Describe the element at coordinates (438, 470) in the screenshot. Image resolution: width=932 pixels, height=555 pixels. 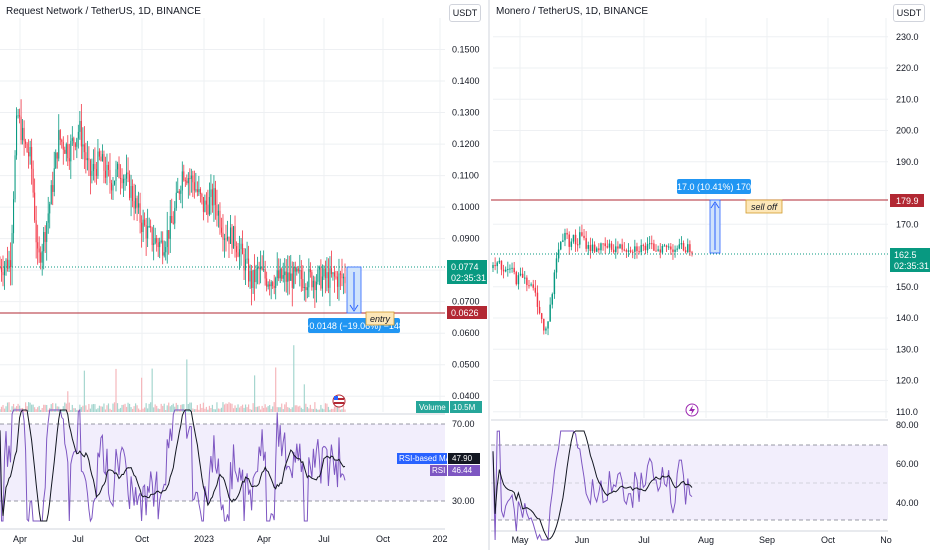
I see `left-rsi-label-box` at that location.